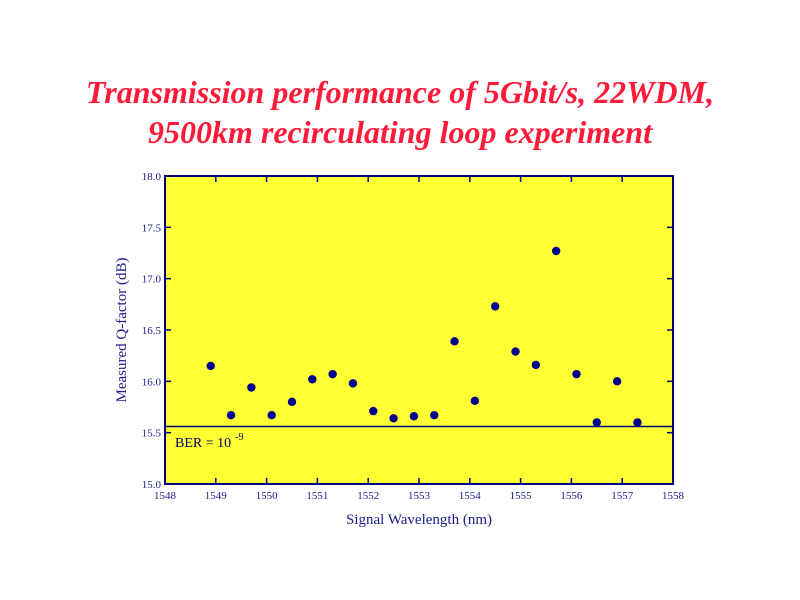 This screenshot has width=800, height=600. I want to click on x-tick-label: 1558, so click(673, 496).